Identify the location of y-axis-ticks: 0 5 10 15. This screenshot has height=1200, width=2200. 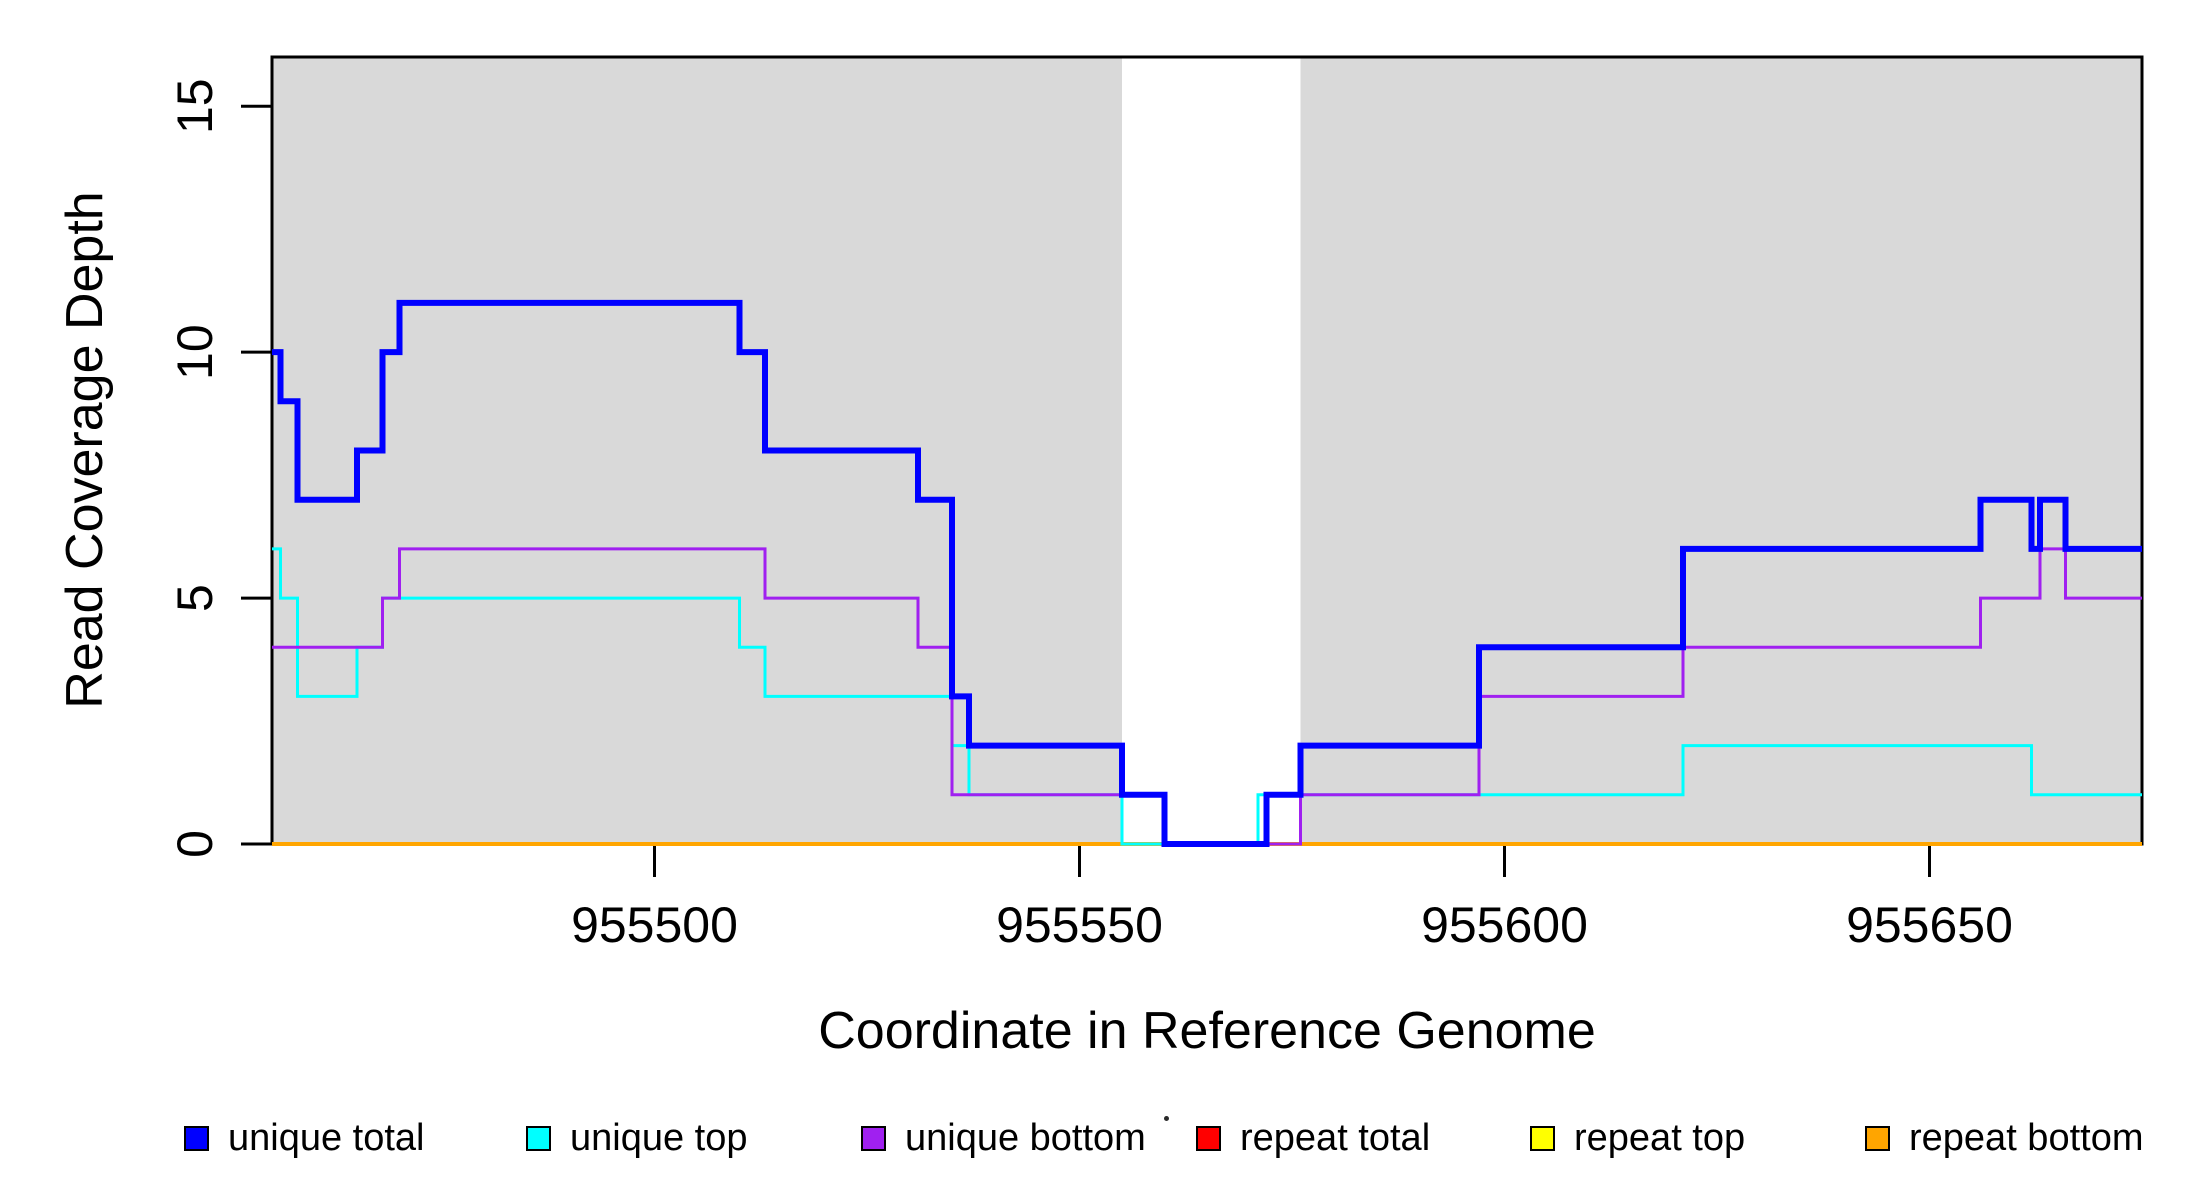
(219, 468).